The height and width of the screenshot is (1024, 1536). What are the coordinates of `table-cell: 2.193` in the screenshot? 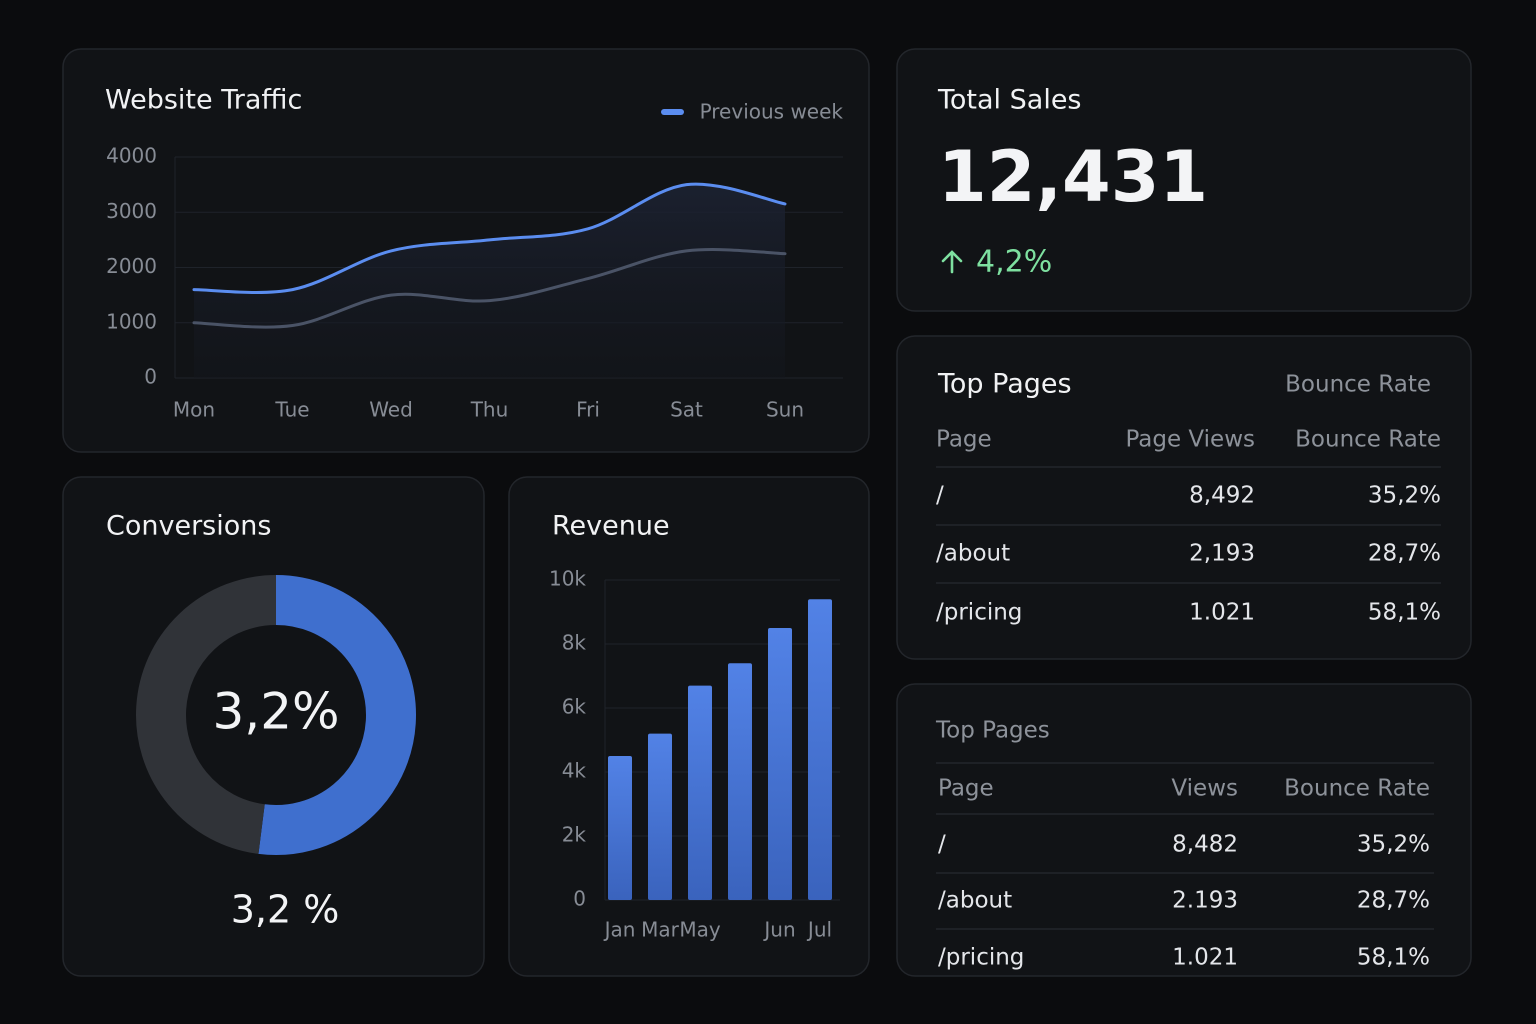 It's located at (1205, 901).